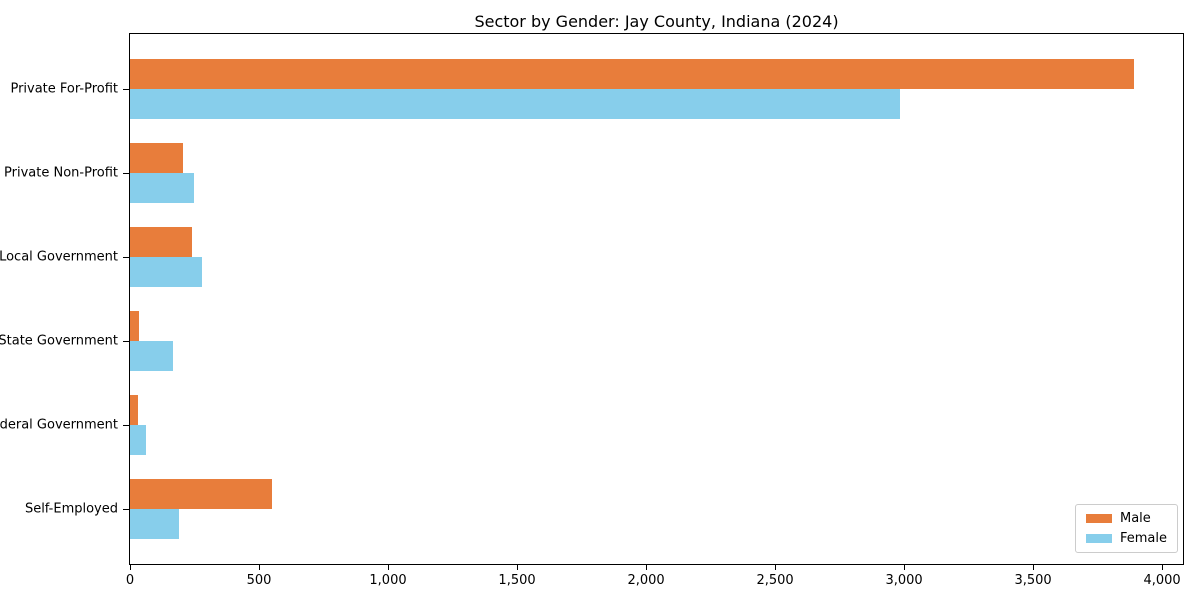  Describe the element at coordinates (161, 242) in the screenshot. I see `bar-male-local-government` at that location.